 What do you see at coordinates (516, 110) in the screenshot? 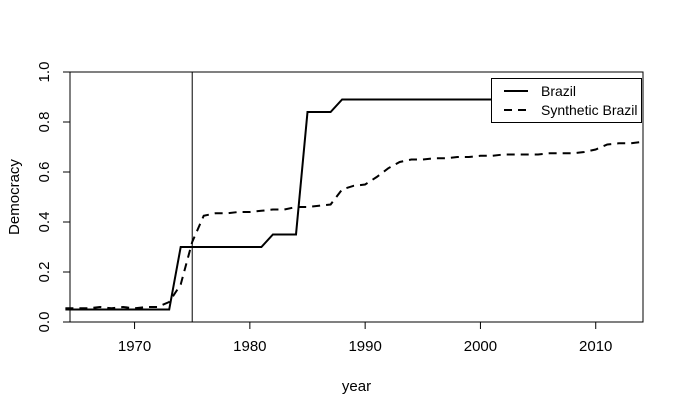
I see `dashed-line-sample-icon` at bounding box center [516, 110].